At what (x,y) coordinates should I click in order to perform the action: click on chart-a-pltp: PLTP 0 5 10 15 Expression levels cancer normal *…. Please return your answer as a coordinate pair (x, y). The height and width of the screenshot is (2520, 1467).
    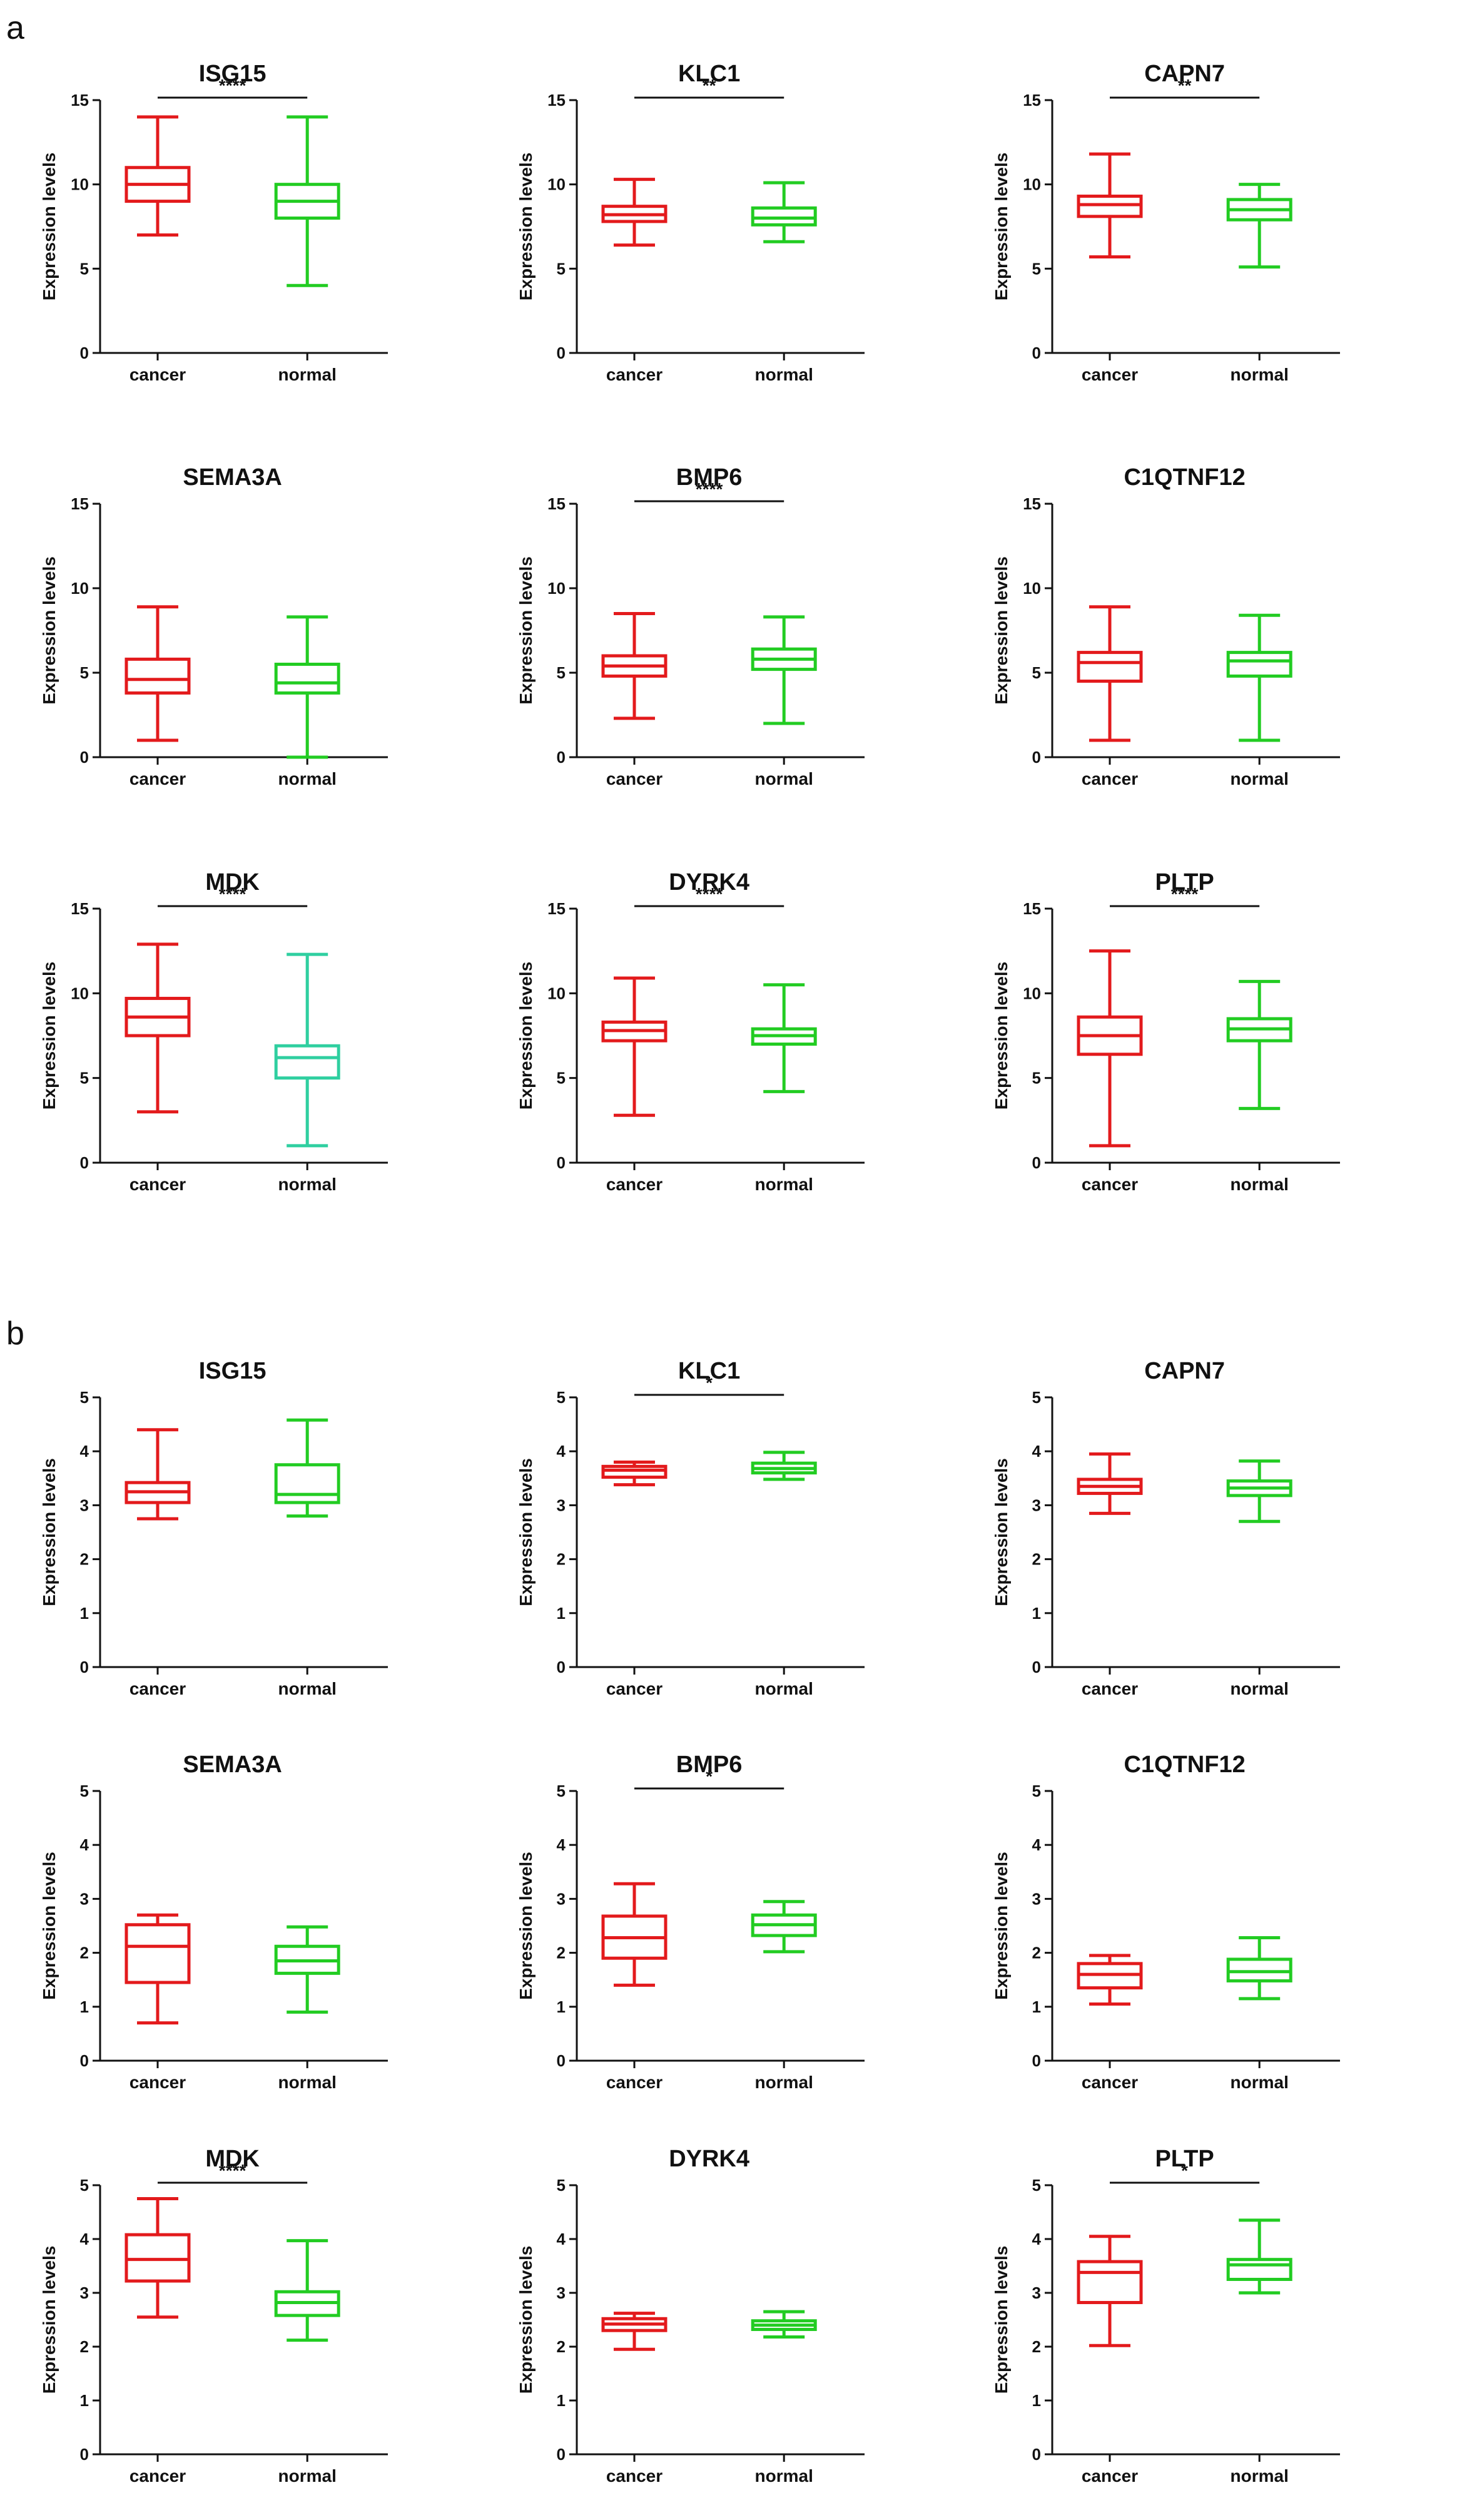
    Looking at the image, I should click on (1166, 1032).